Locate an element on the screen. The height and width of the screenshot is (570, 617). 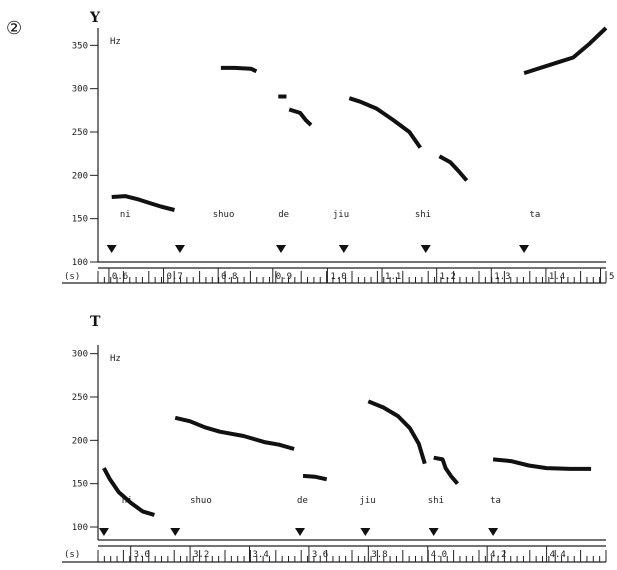
x-tick-label: .5 is located at coordinates (609, 277).